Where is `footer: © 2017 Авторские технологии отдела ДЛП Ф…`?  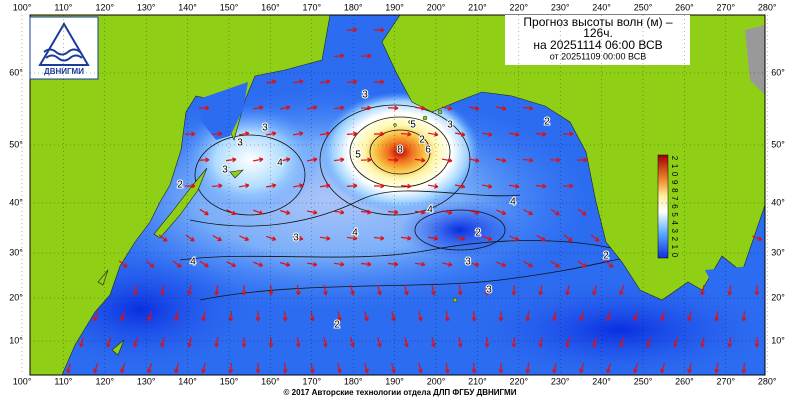
footer: © 2017 Авторские технологии отдела ДЛП Ф… is located at coordinates (400, 392).